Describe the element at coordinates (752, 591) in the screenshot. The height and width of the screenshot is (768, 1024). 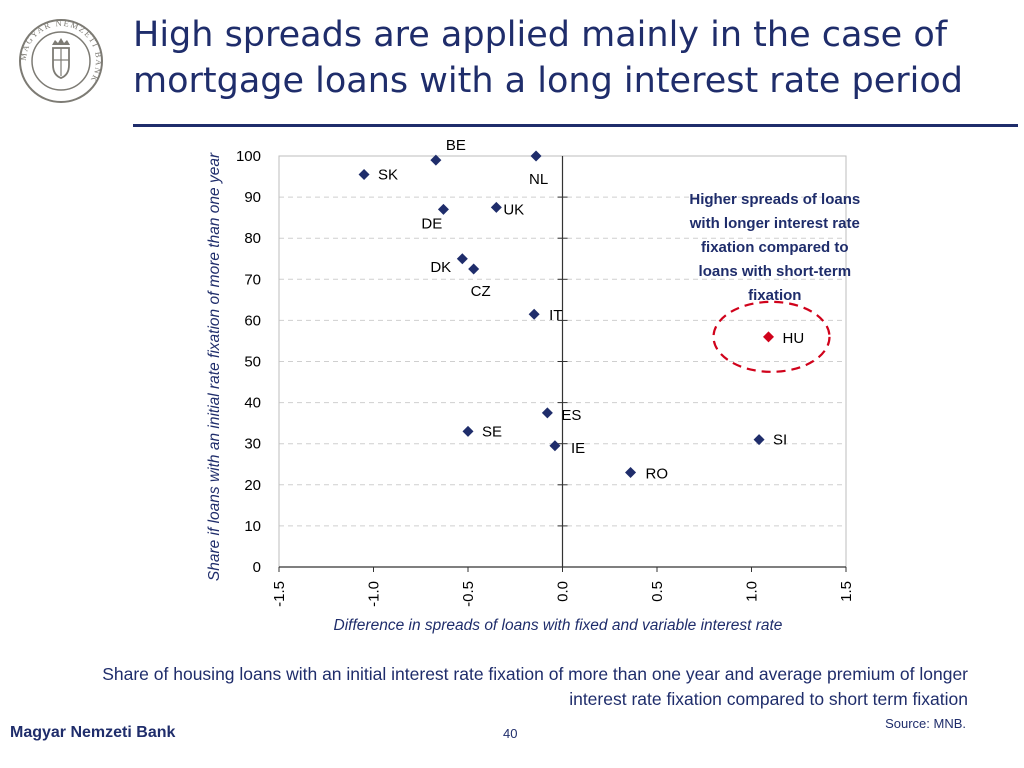
I see `x-tick-label: 1.0` at that location.